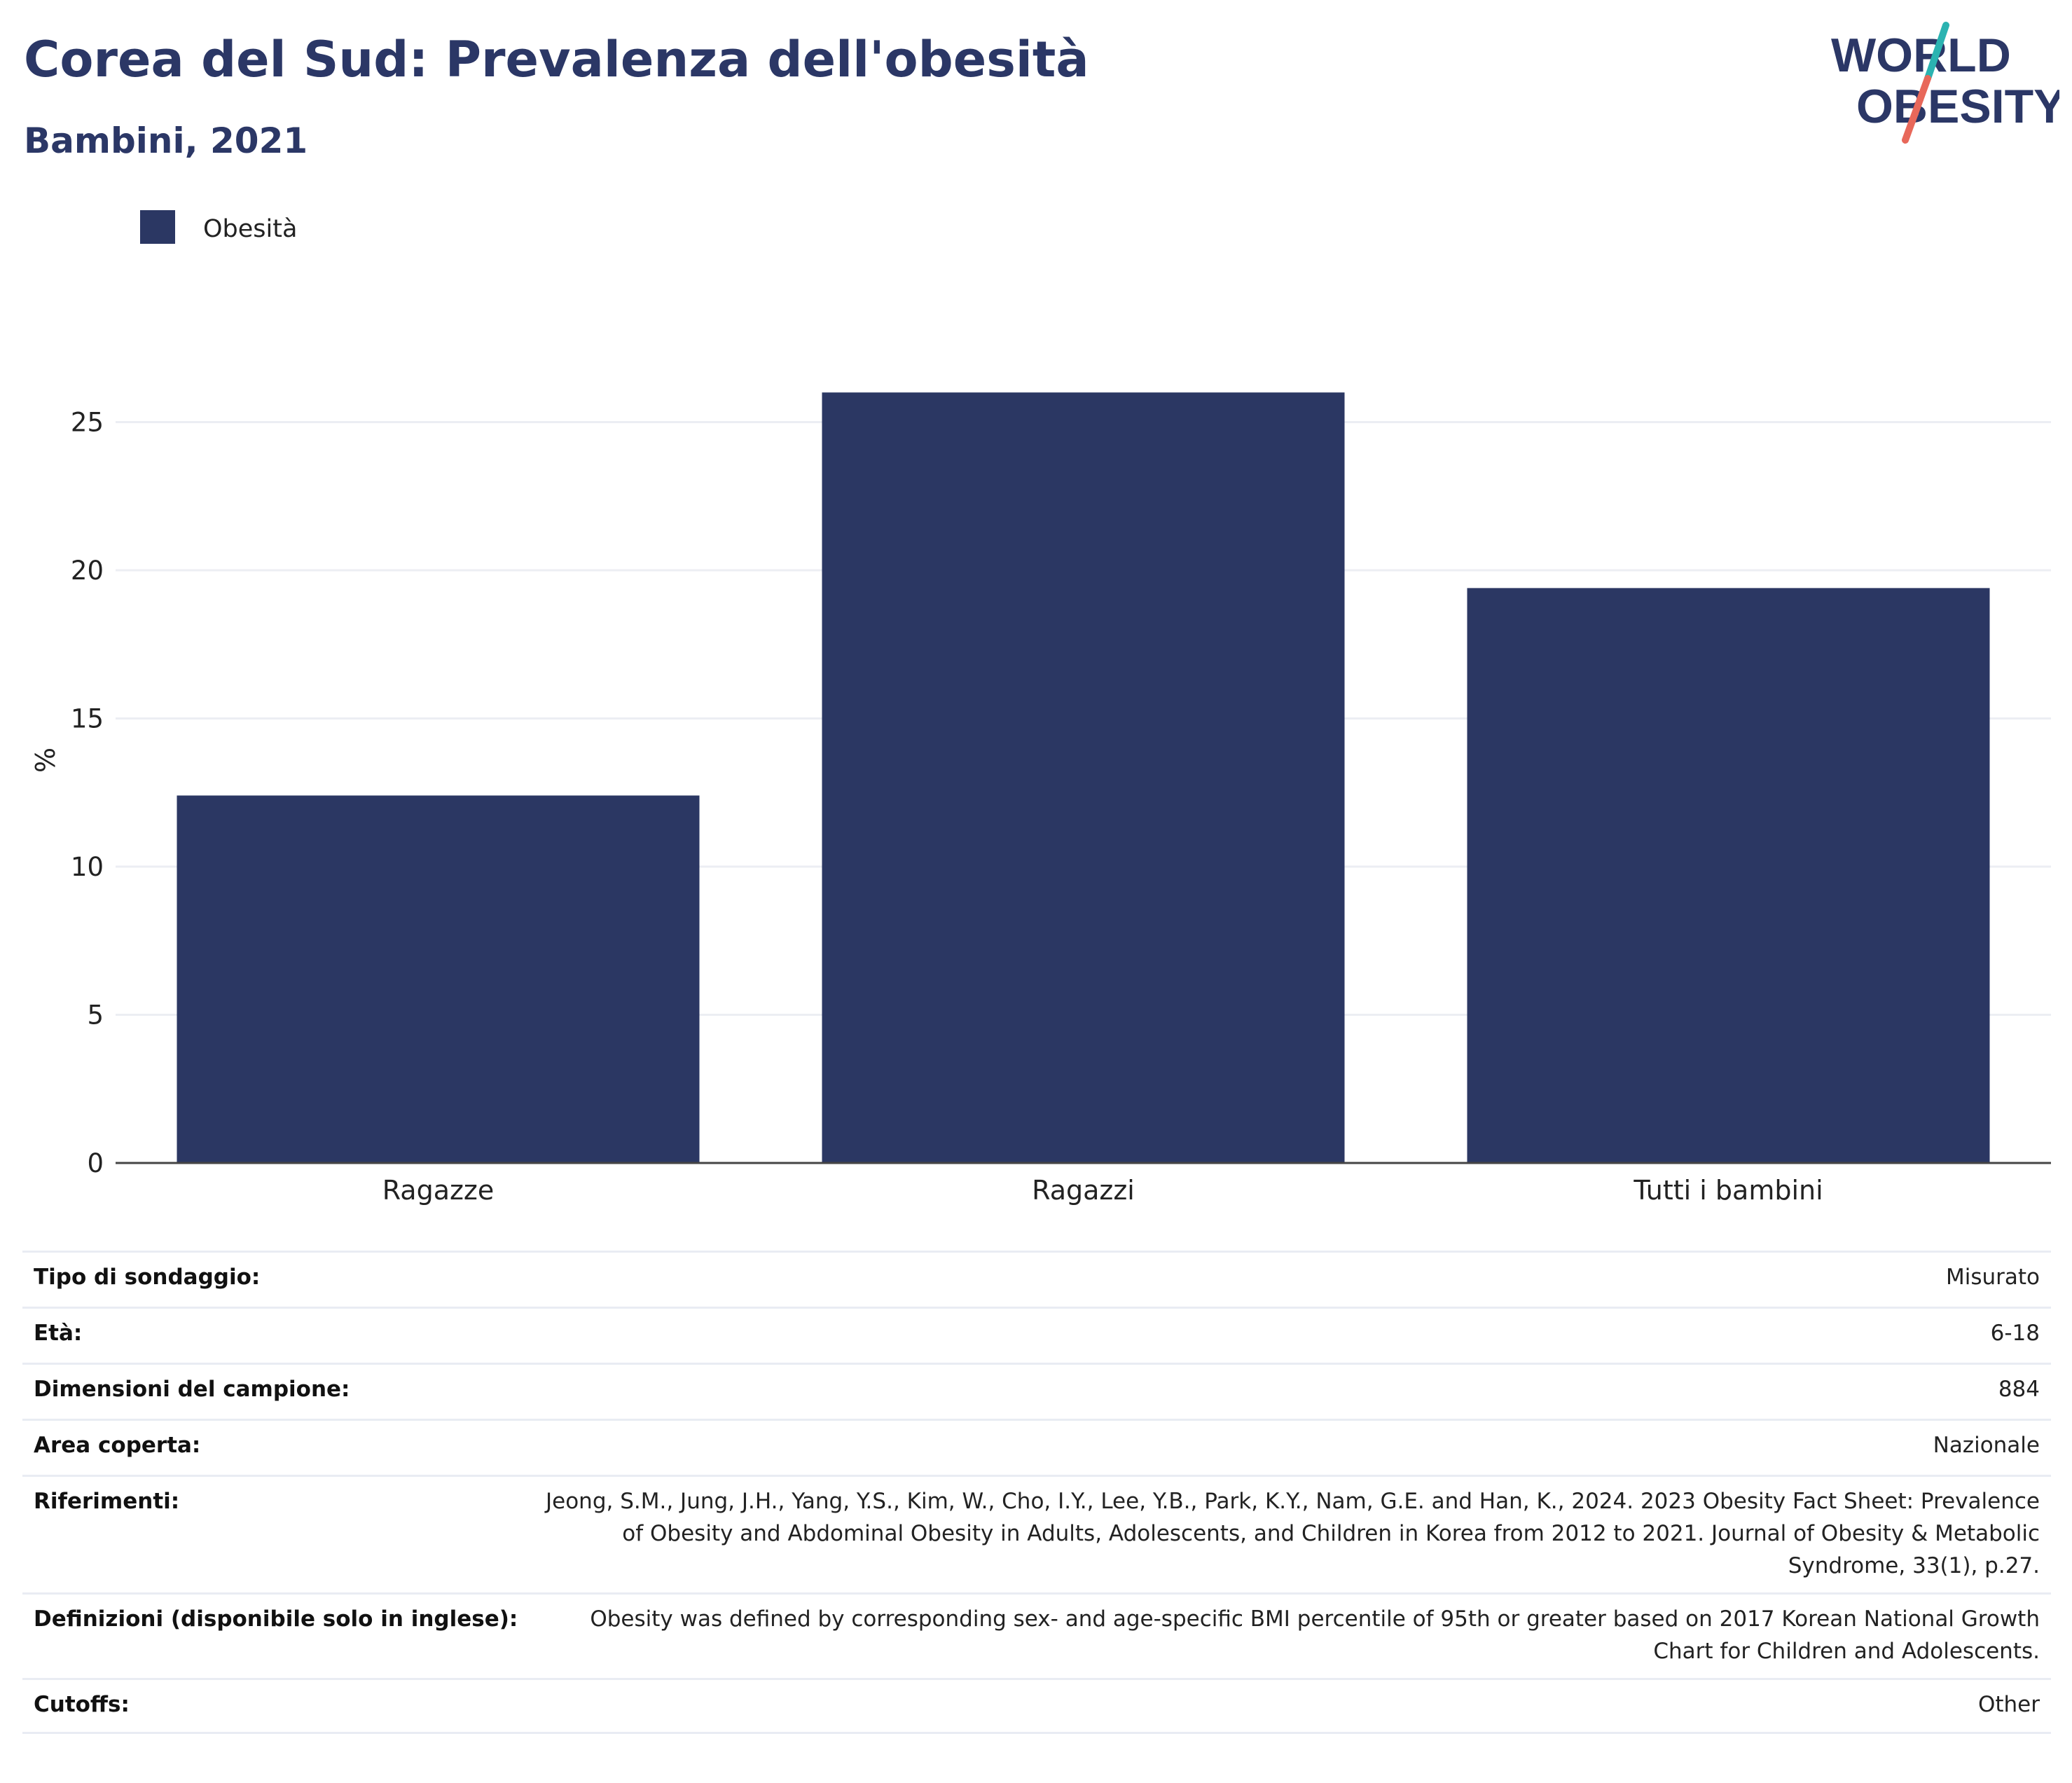 The width and height of the screenshot is (2072, 1783). What do you see at coordinates (2019, 1389) in the screenshot?
I see `table-row-value: 884` at bounding box center [2019, 1389].